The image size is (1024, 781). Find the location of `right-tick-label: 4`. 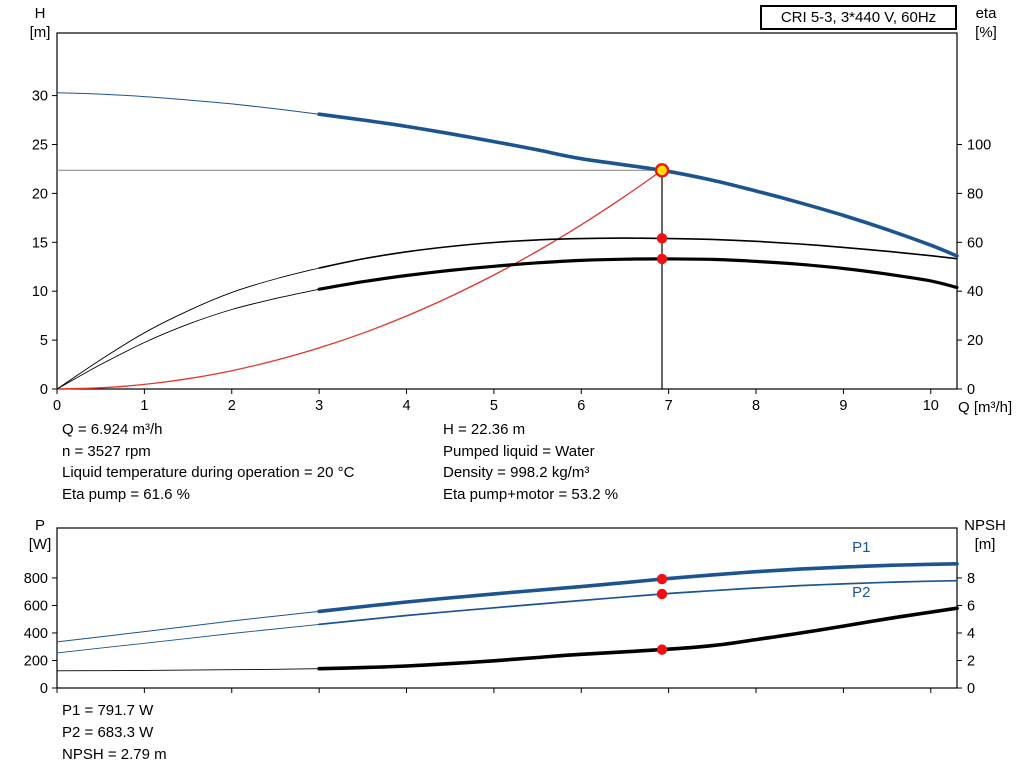

right-tick-label: 4 is located at coordinates (971, 634).